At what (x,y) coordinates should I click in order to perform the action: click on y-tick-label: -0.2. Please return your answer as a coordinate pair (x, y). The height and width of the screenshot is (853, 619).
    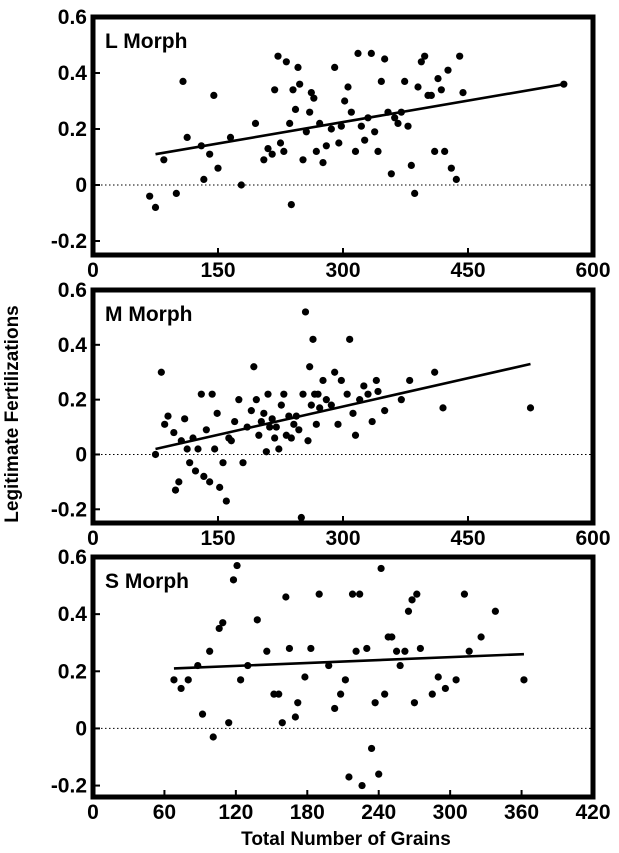
    Looking at the image, I should click on (69, 786).